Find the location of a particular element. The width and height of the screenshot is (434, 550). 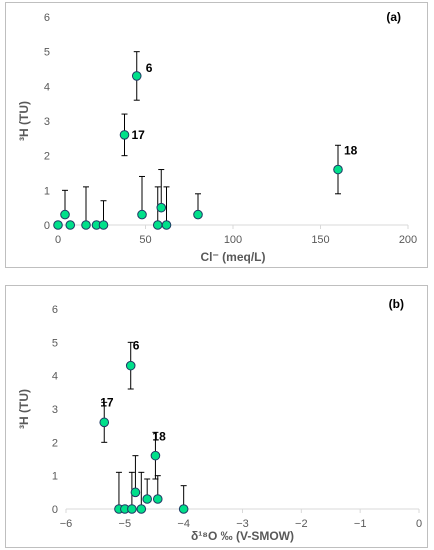

x-tick-label: 50 is located at coordinates (145, 240).